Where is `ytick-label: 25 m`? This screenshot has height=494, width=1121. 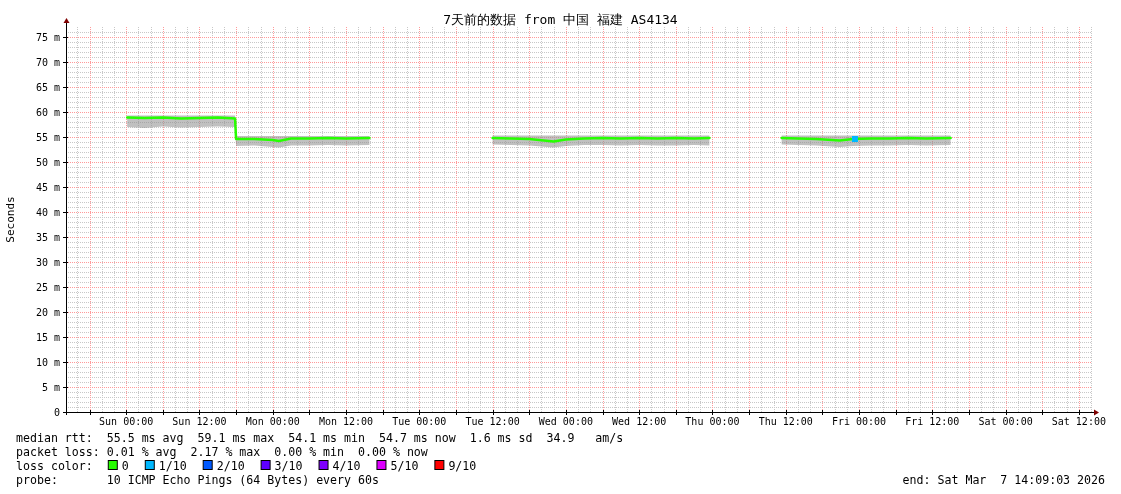
ytick-label: 25 m is located at coordinates (47, 287).